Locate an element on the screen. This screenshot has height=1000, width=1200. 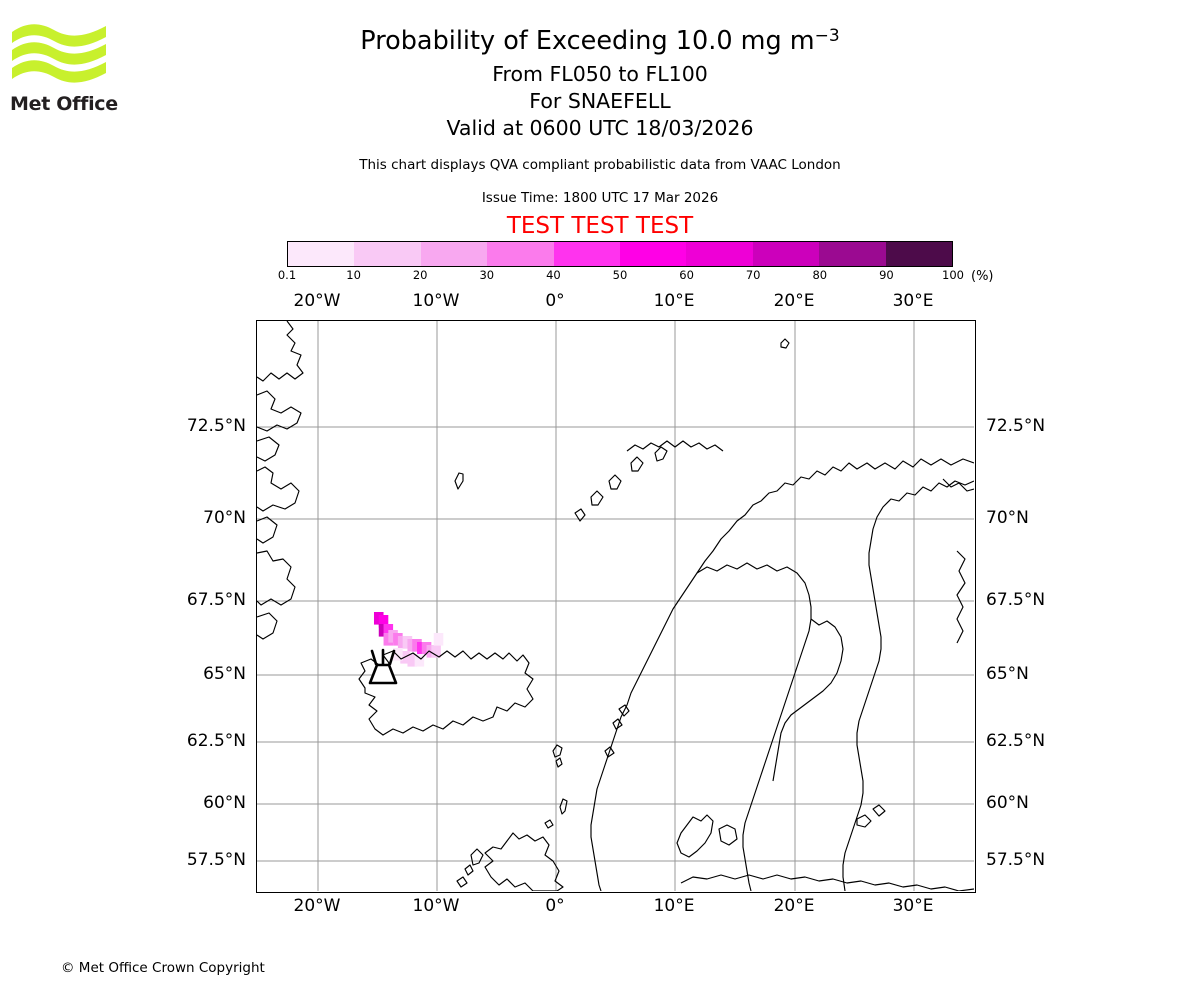
colorbar-tick-90: 90 is located at coordinates (886, 275).